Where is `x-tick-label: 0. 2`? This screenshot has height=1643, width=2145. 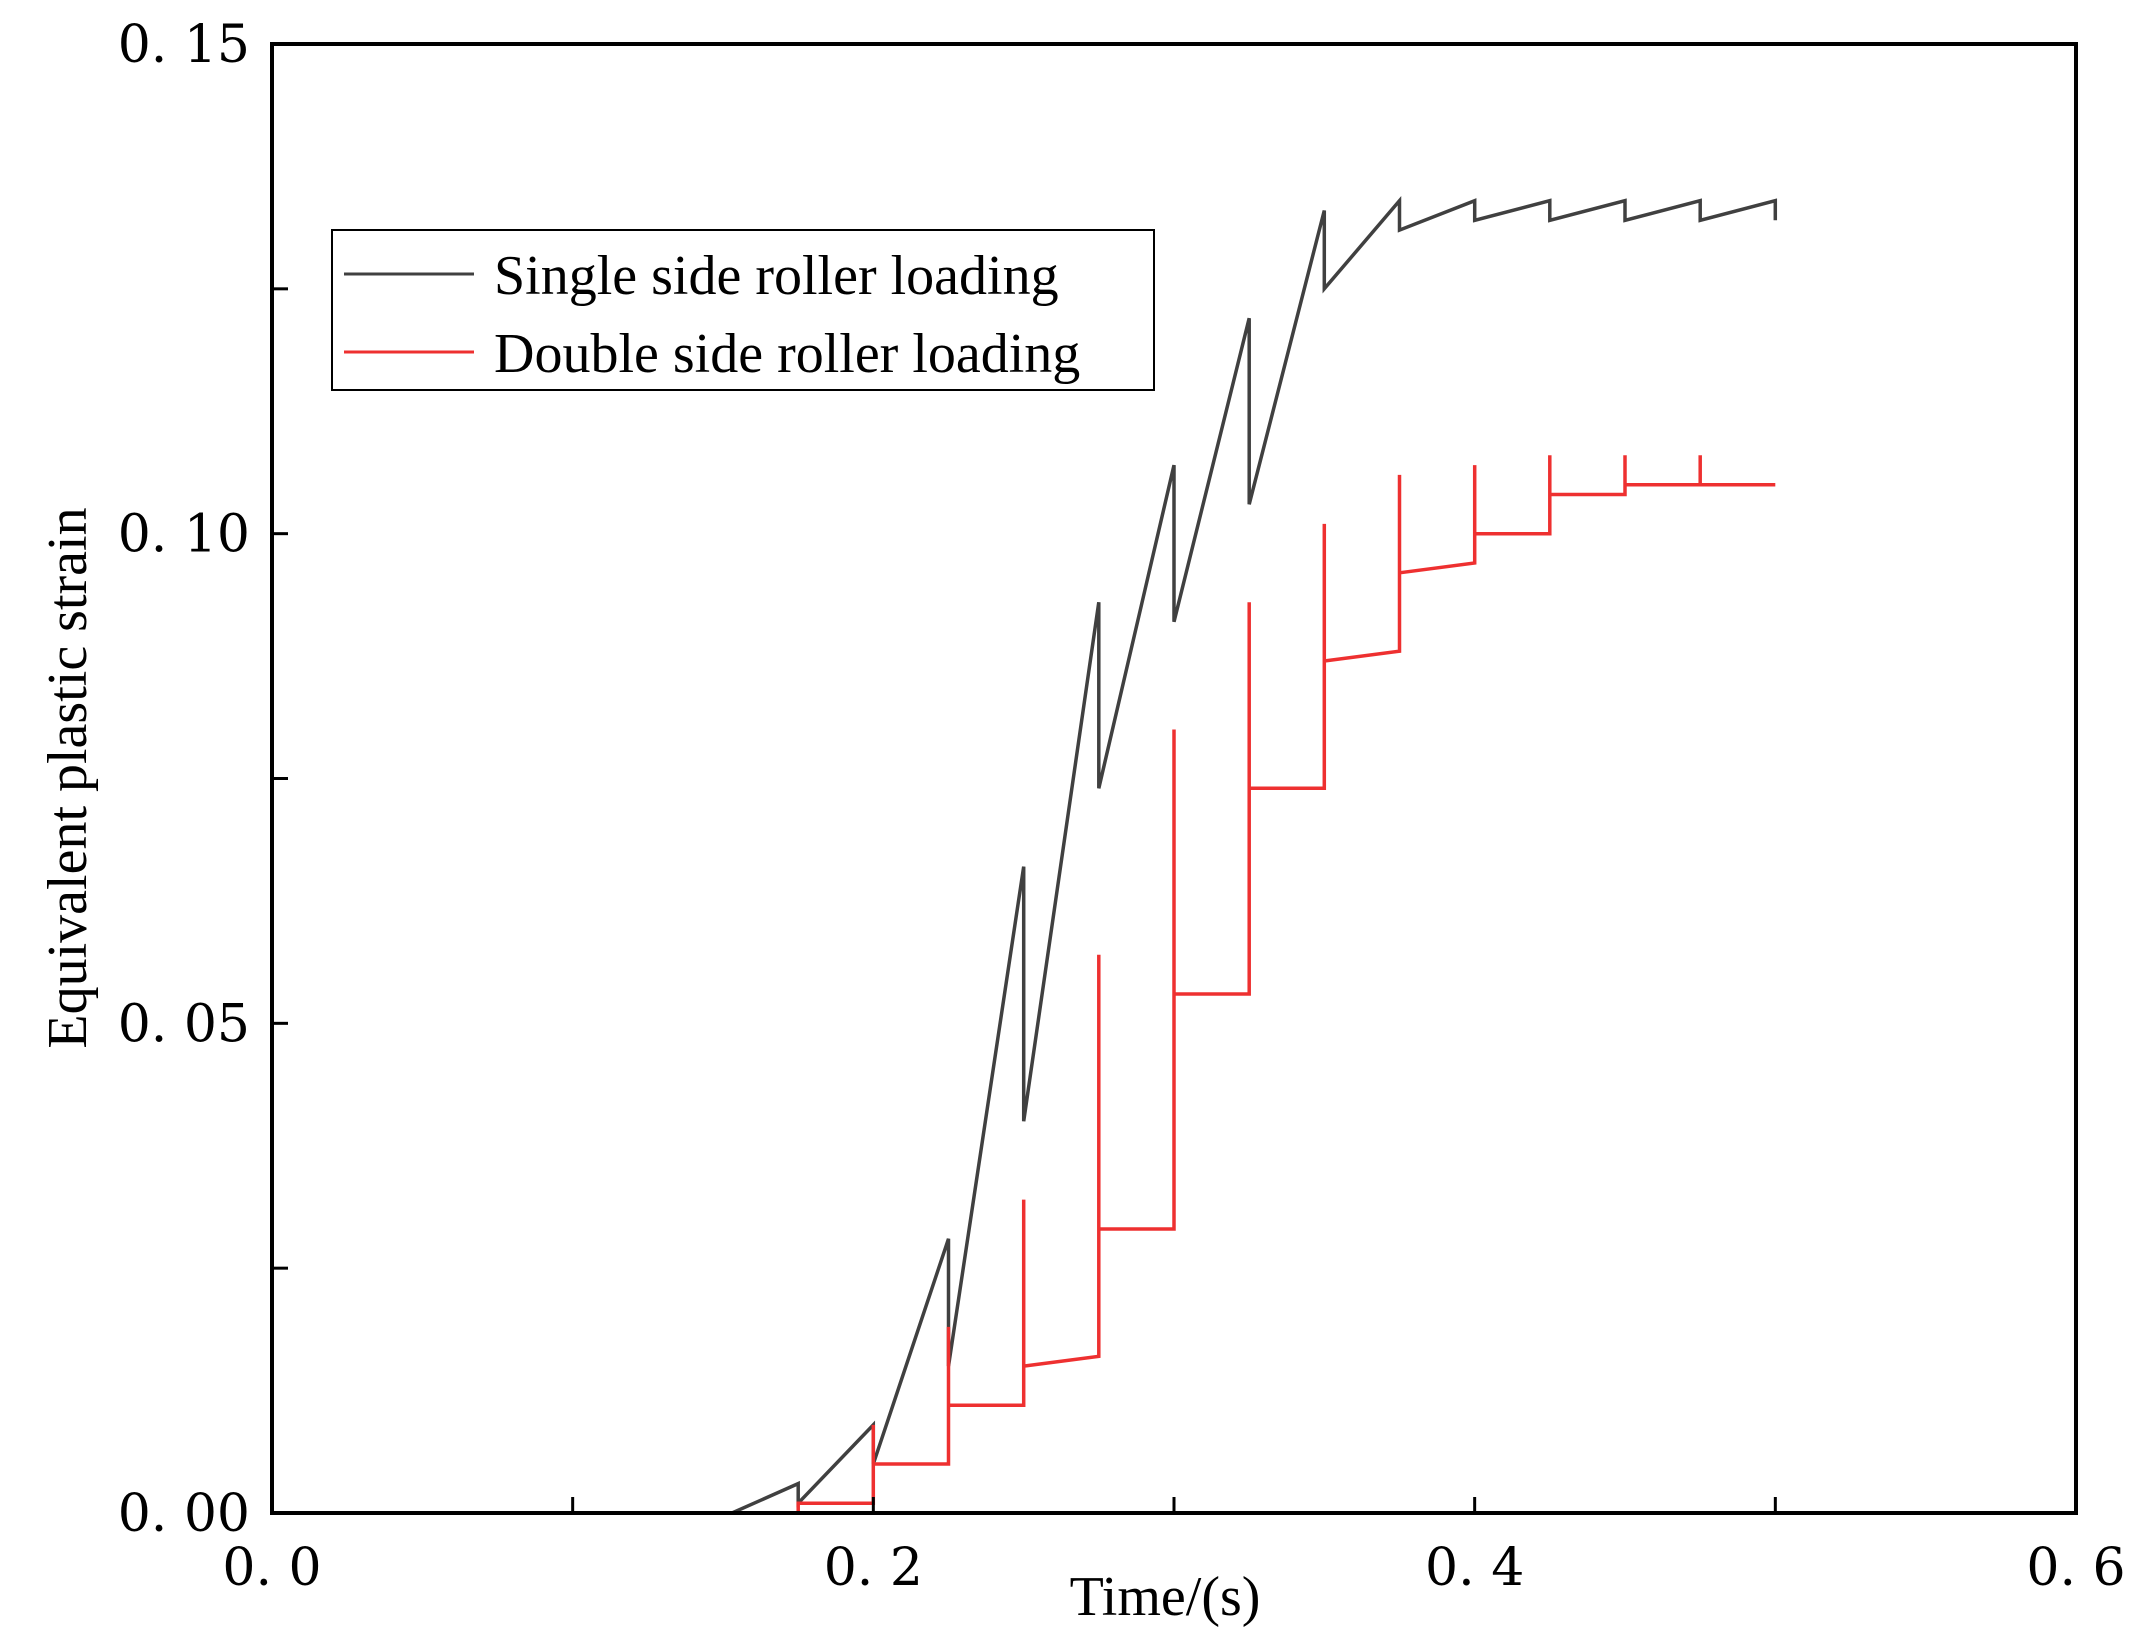
x-tick-label: 0. 2 is located at coordinates (873, 1568).